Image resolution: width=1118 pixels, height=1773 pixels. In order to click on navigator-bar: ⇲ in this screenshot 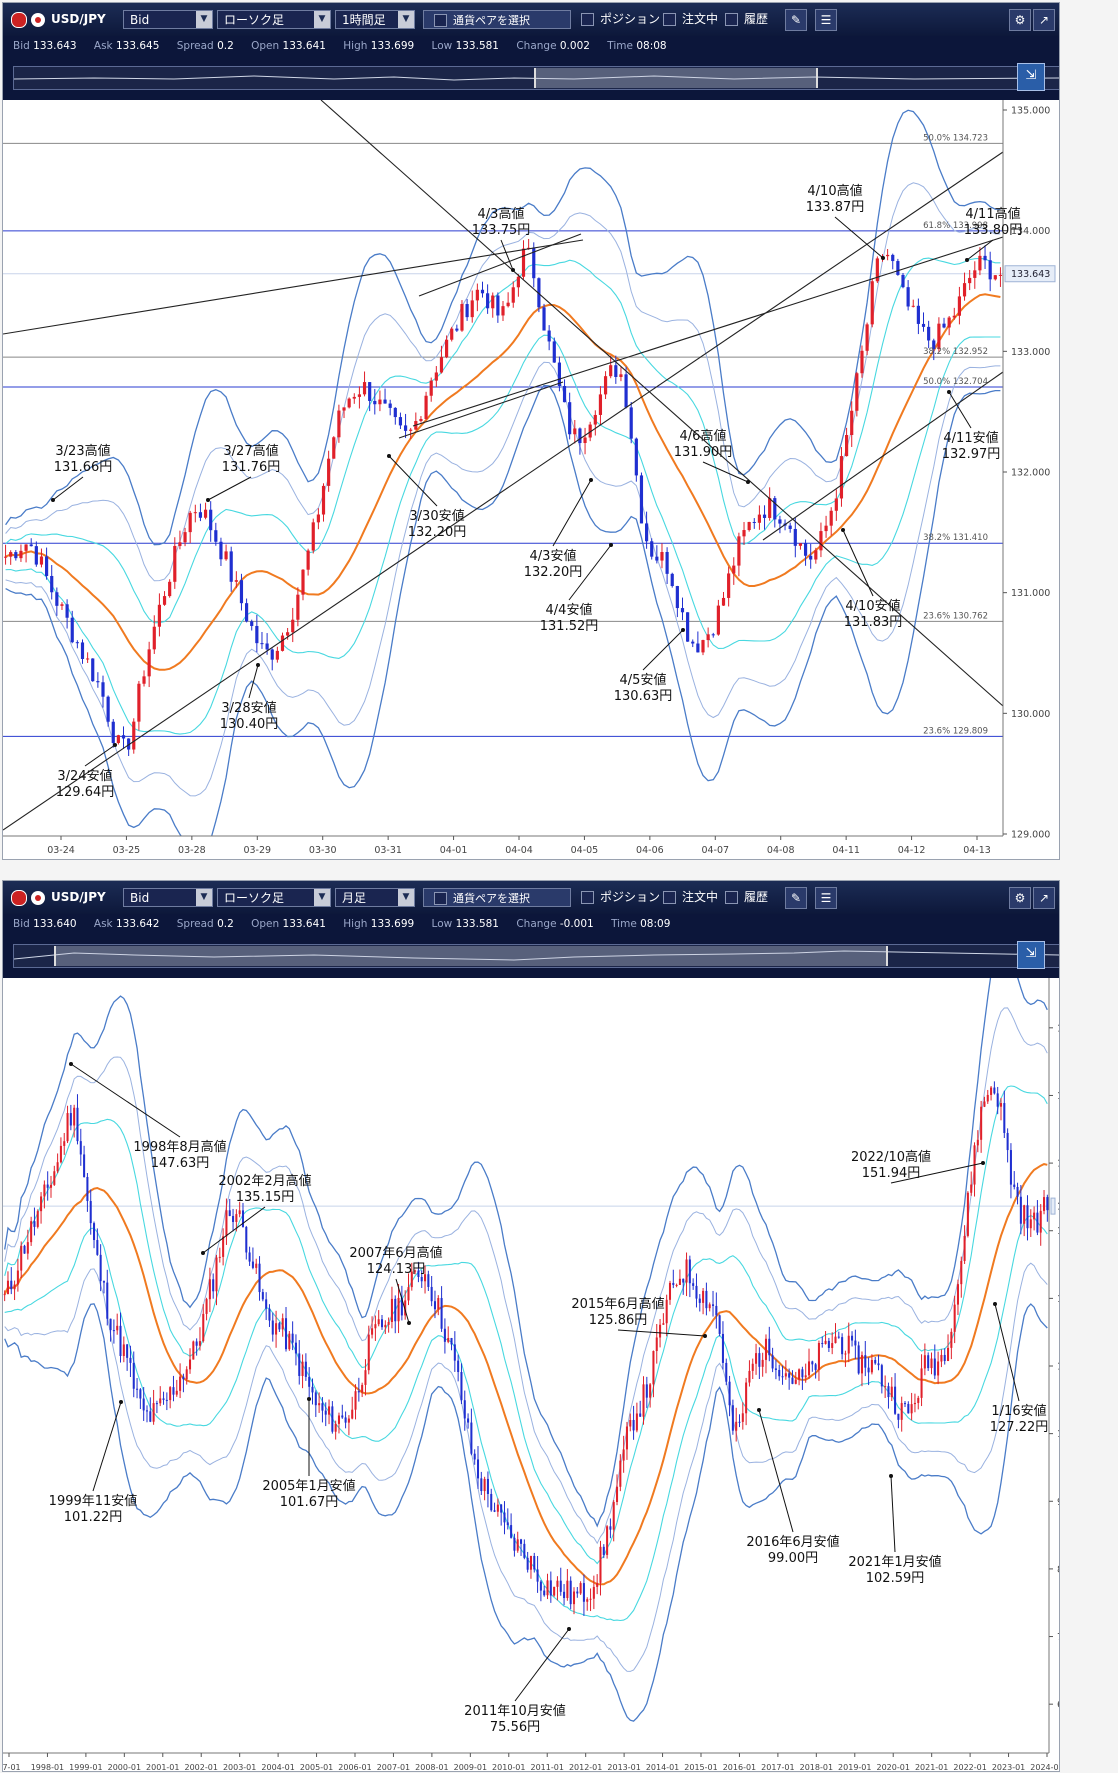, I will do `click(531, 78)`.